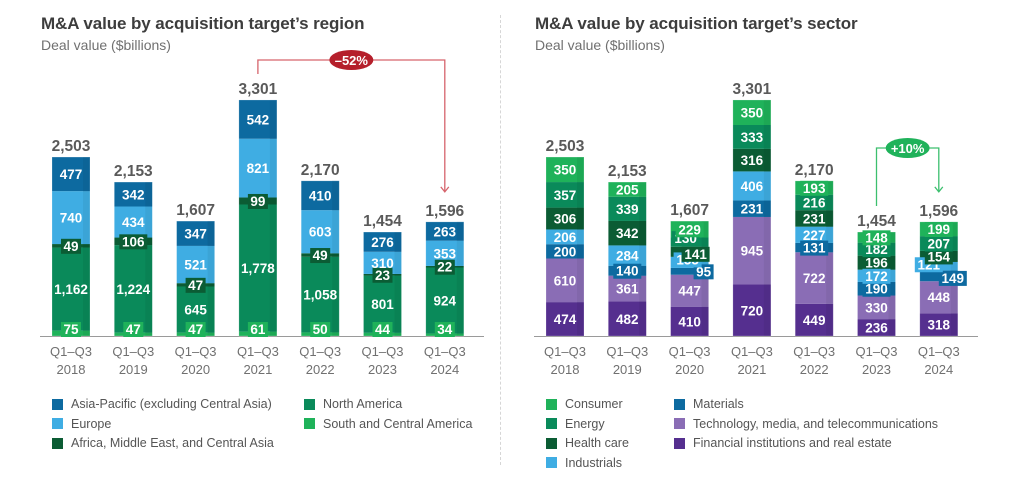 This screenshot has height=486, width=1024. Describe the element at coordinates (718, 404) in the screenshot. I see `legend-label: Materials` at that location.